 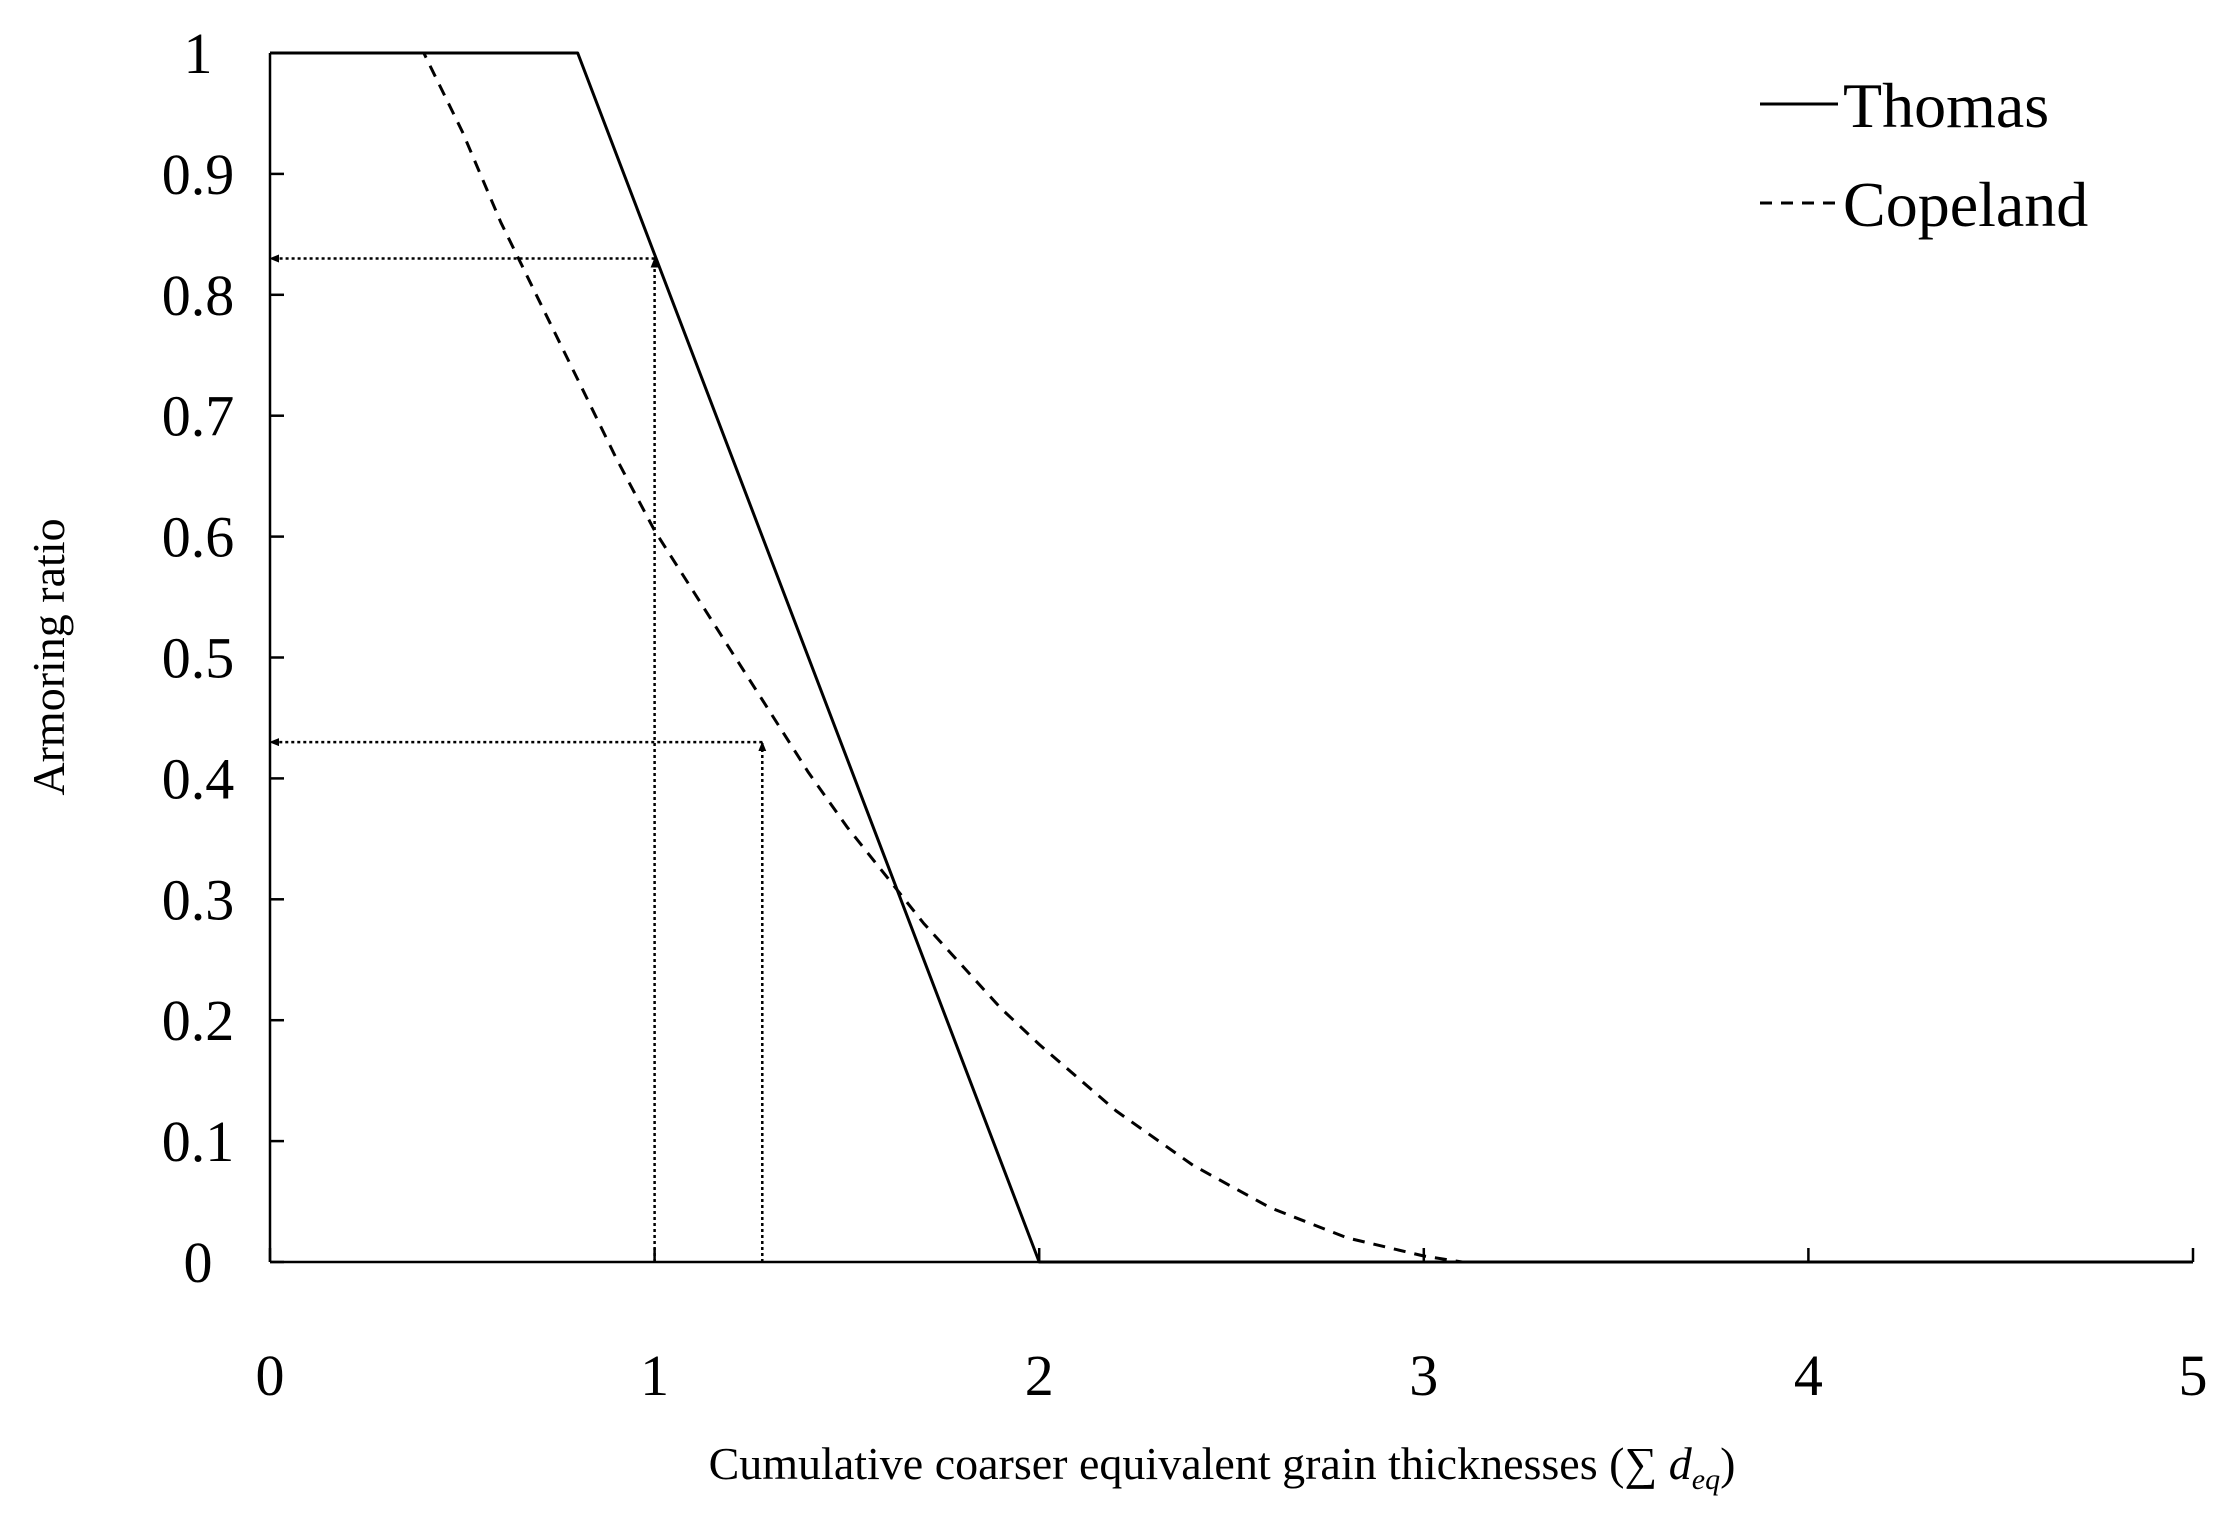 What do you see at coordinates (198, 537) in the screenshot?
I see `y-tick-label: 0.6` at bounding box center [198, 537].